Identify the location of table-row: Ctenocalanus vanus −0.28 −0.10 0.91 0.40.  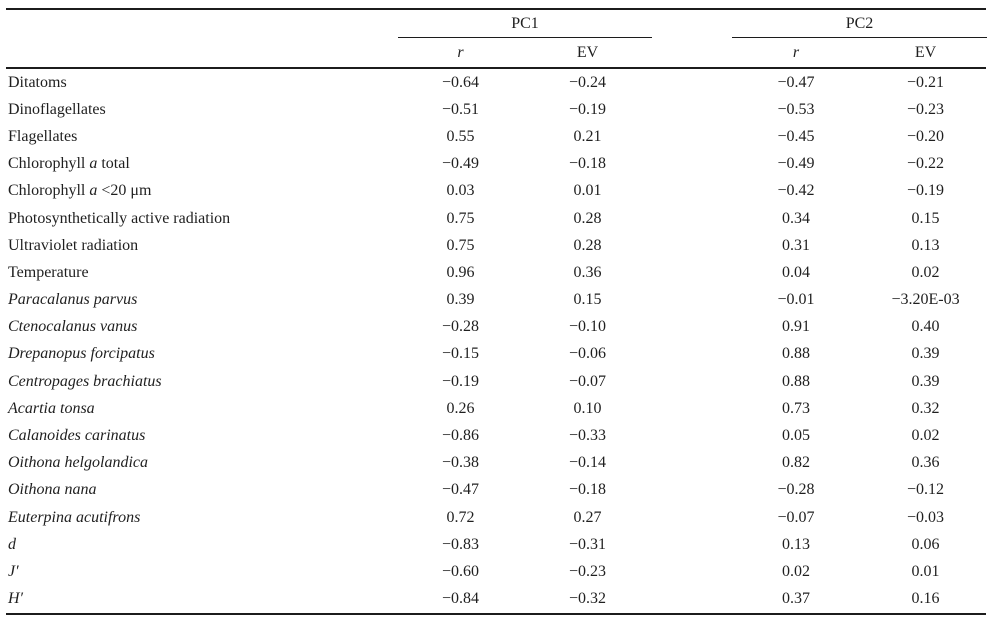
(495, 327).